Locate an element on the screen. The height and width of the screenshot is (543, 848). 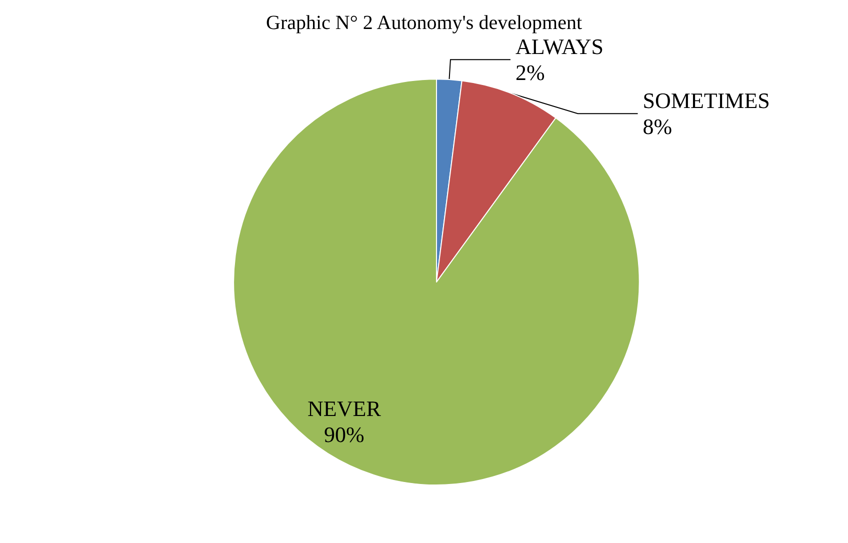
data-label: 90% is located at coordinates (344, 434).